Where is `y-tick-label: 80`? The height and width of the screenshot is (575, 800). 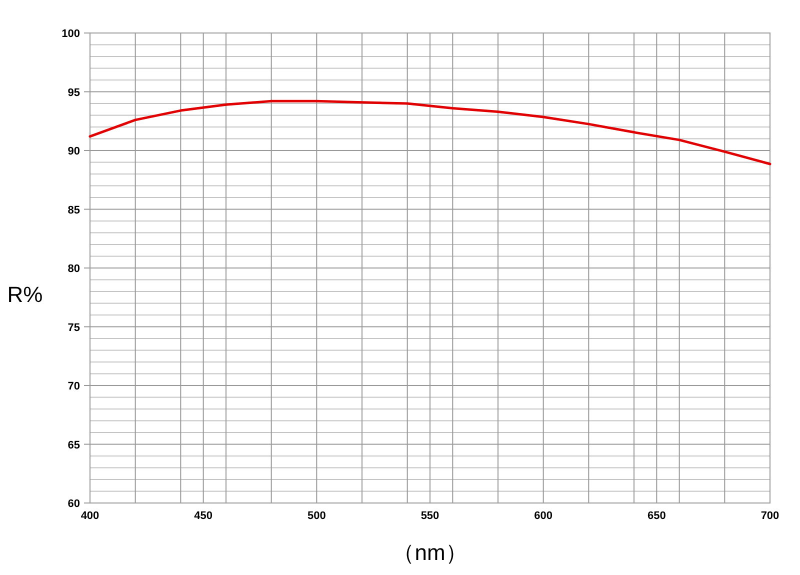 y-tick-label: 80 is located at coordinates (74, 269).